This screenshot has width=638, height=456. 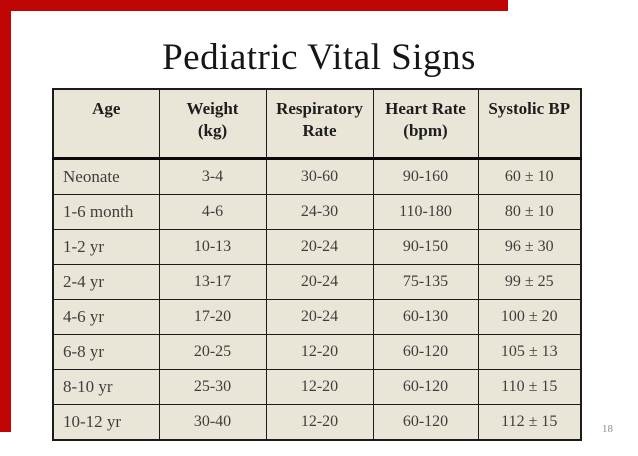 I want to click on slide-title: Pediatric Vital Signs, so click(x=319, y=57).